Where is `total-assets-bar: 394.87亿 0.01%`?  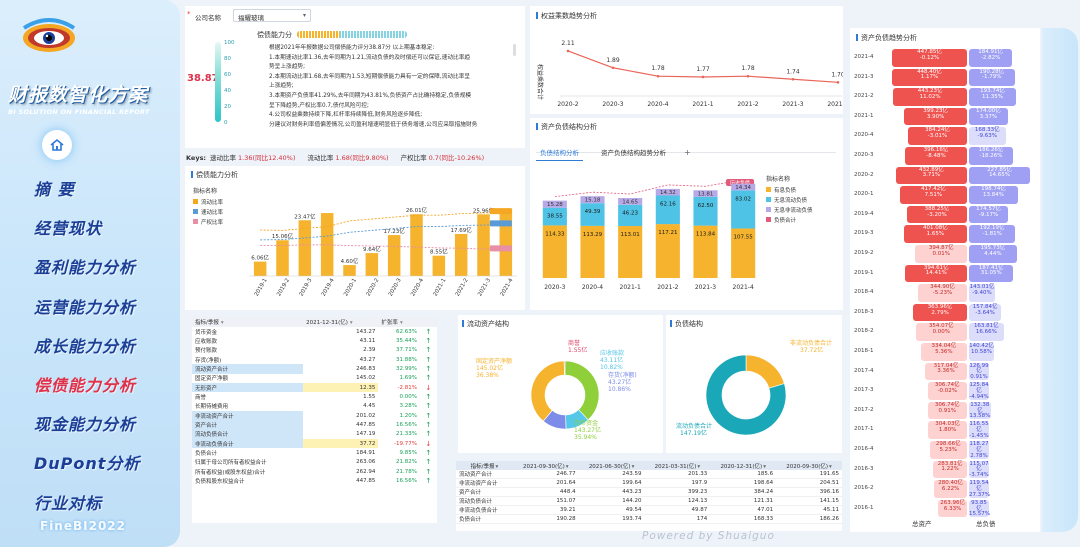
total-assets-bar: 394.87亿 0.01% is located at coordinates (941, 254).